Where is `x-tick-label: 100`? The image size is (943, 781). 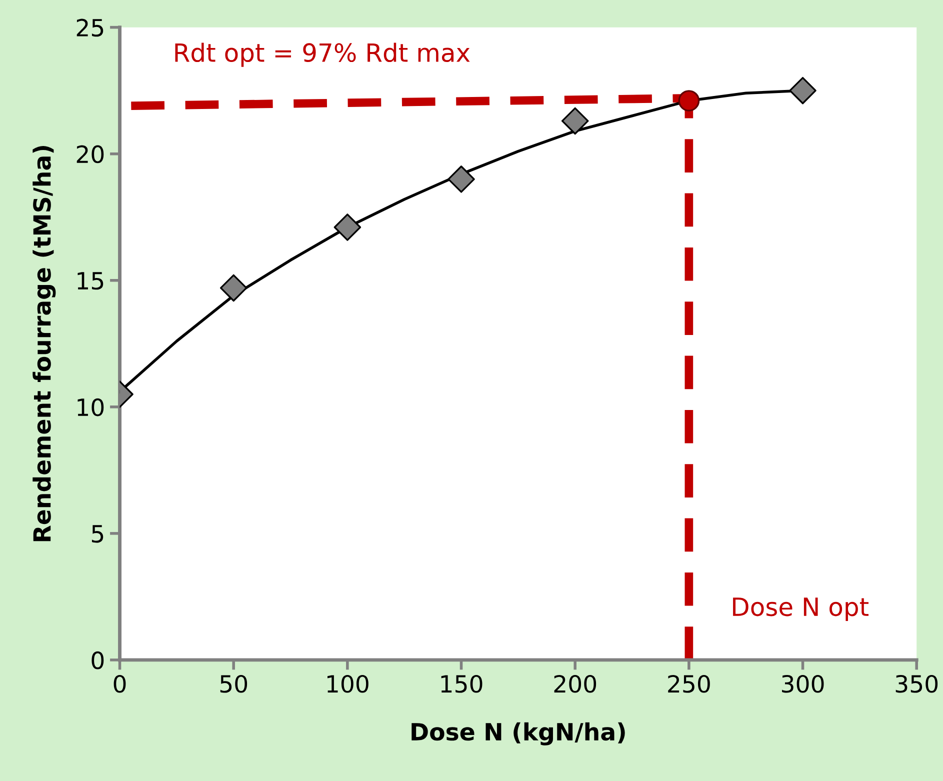 x-tick-label: 100 is located at coordinates (347, 683).